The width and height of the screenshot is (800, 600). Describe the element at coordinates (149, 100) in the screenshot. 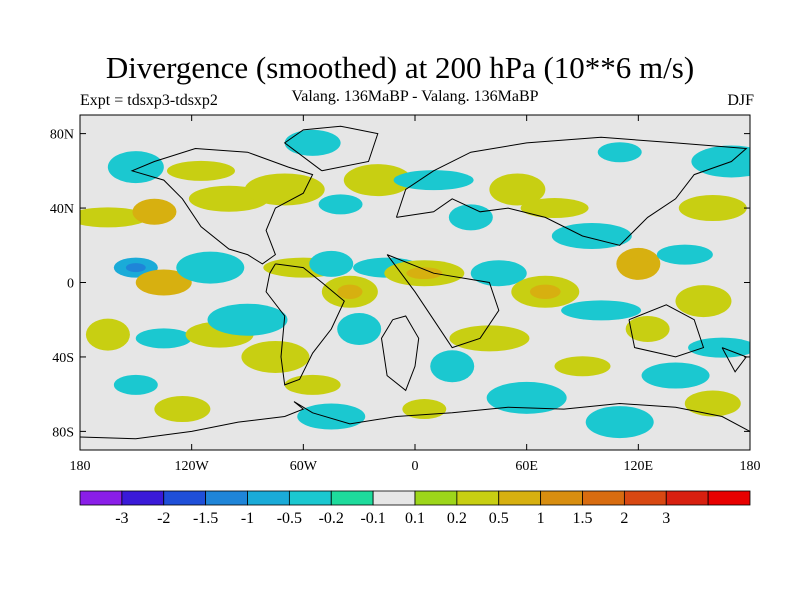

I see `experiment-label: Expt = tdsxp3-tdsxp2` at that location.